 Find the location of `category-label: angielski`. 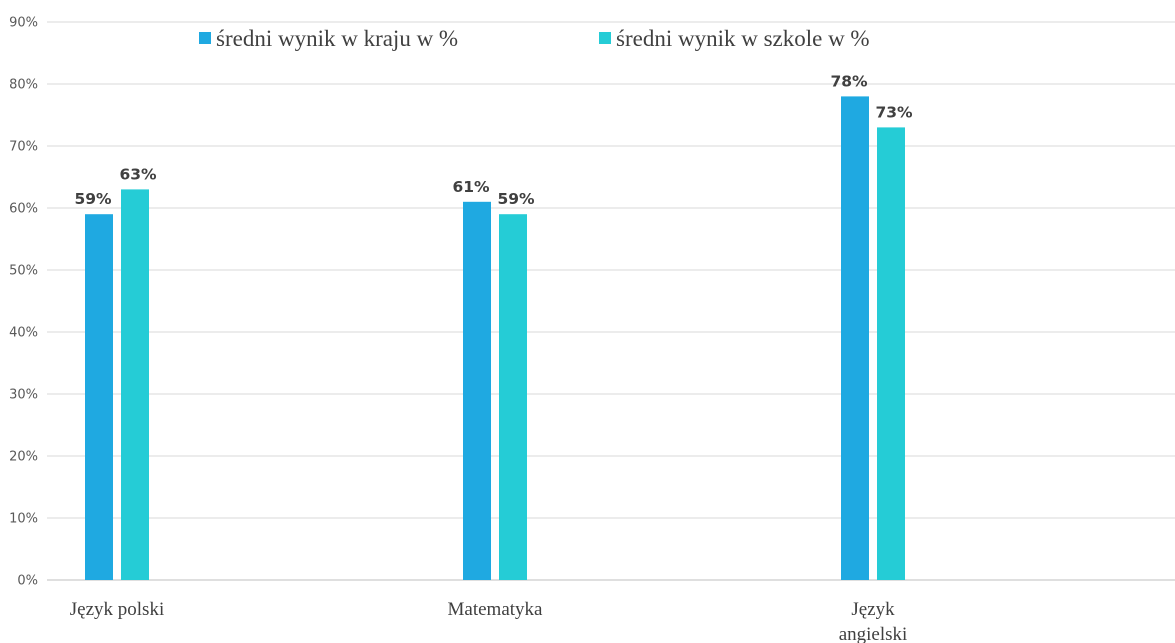

category-label: angielski is located at coordinates (873, 633).